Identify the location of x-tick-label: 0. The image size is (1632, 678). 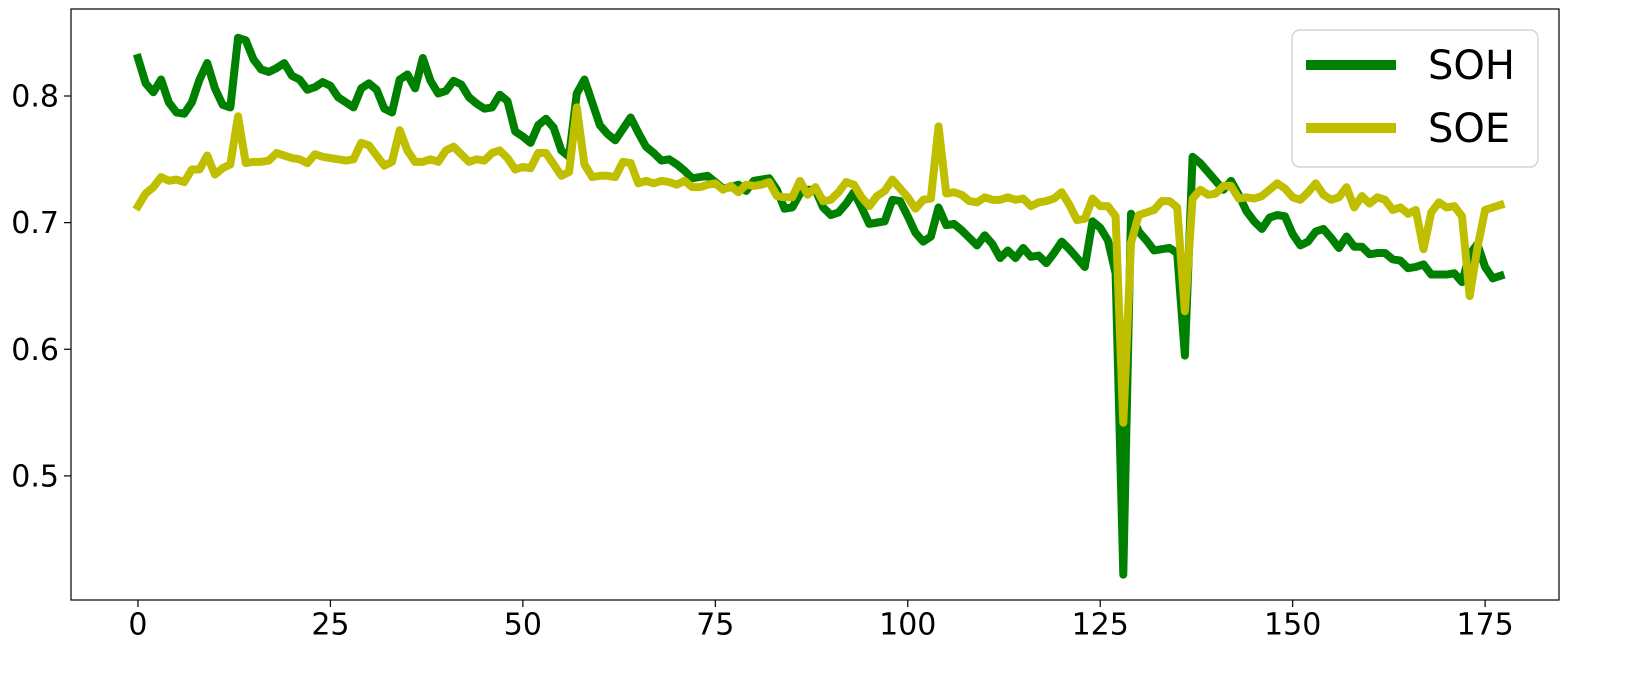
(137, 625).